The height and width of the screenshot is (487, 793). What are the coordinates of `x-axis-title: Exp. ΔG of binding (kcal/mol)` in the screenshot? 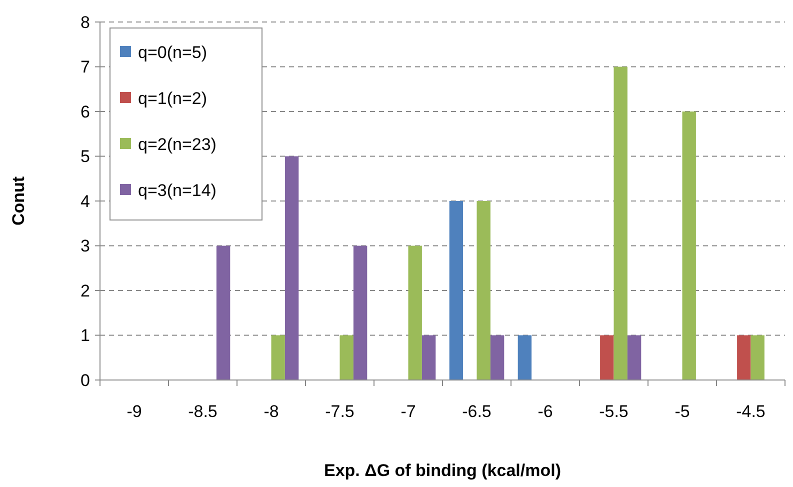 It's located at (443, 470).